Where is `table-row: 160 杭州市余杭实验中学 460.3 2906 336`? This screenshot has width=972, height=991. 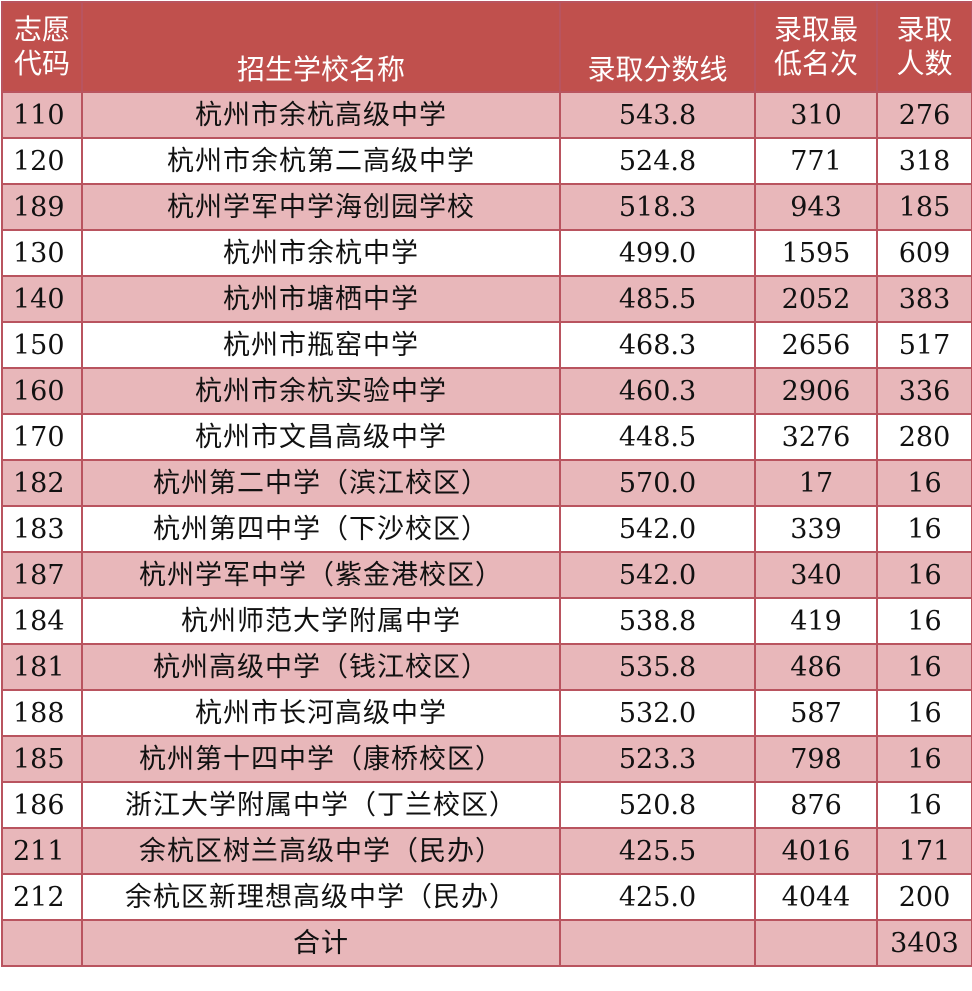
table-row: 160 杭州市余杭实验中学 460.3 2906 336 is located at coordinates (486, 391).